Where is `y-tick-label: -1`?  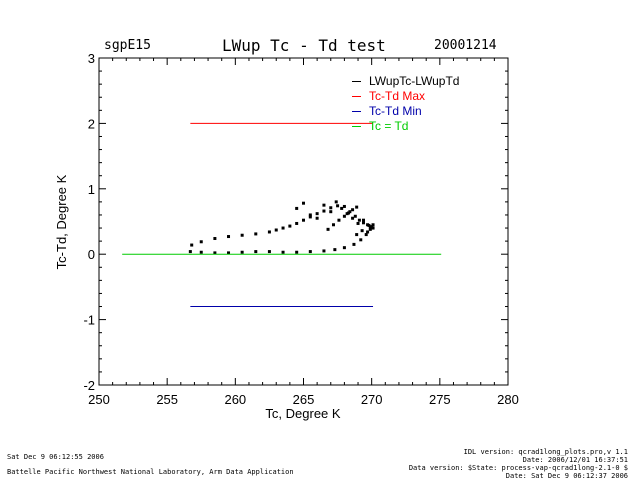
y-tick-label: -1 is located at coordinates (89, 320).